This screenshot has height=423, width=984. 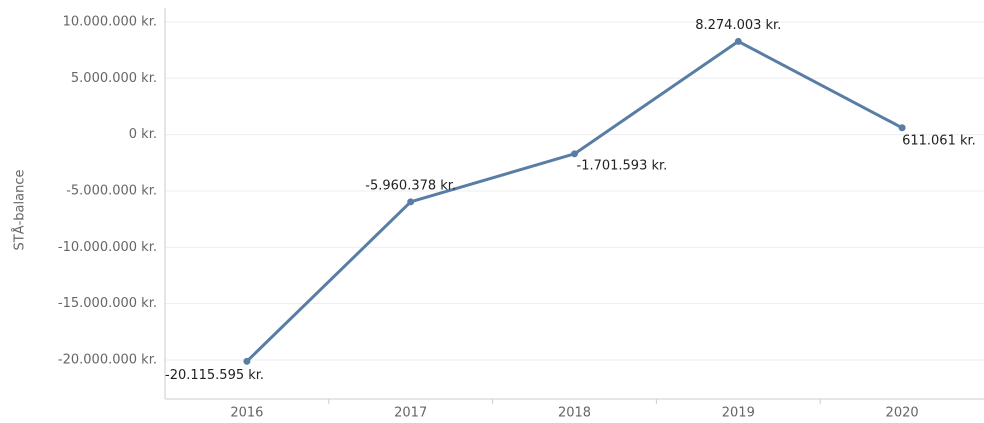 I want to click on data-label: -5.960.378 kr., so click(x=410, y=185).